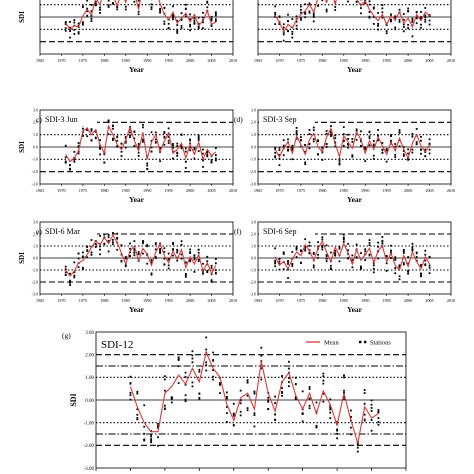  Describe the element at coordinates (258, 190) in the screenshot. I see `x-tick-label: 1965` at that location.